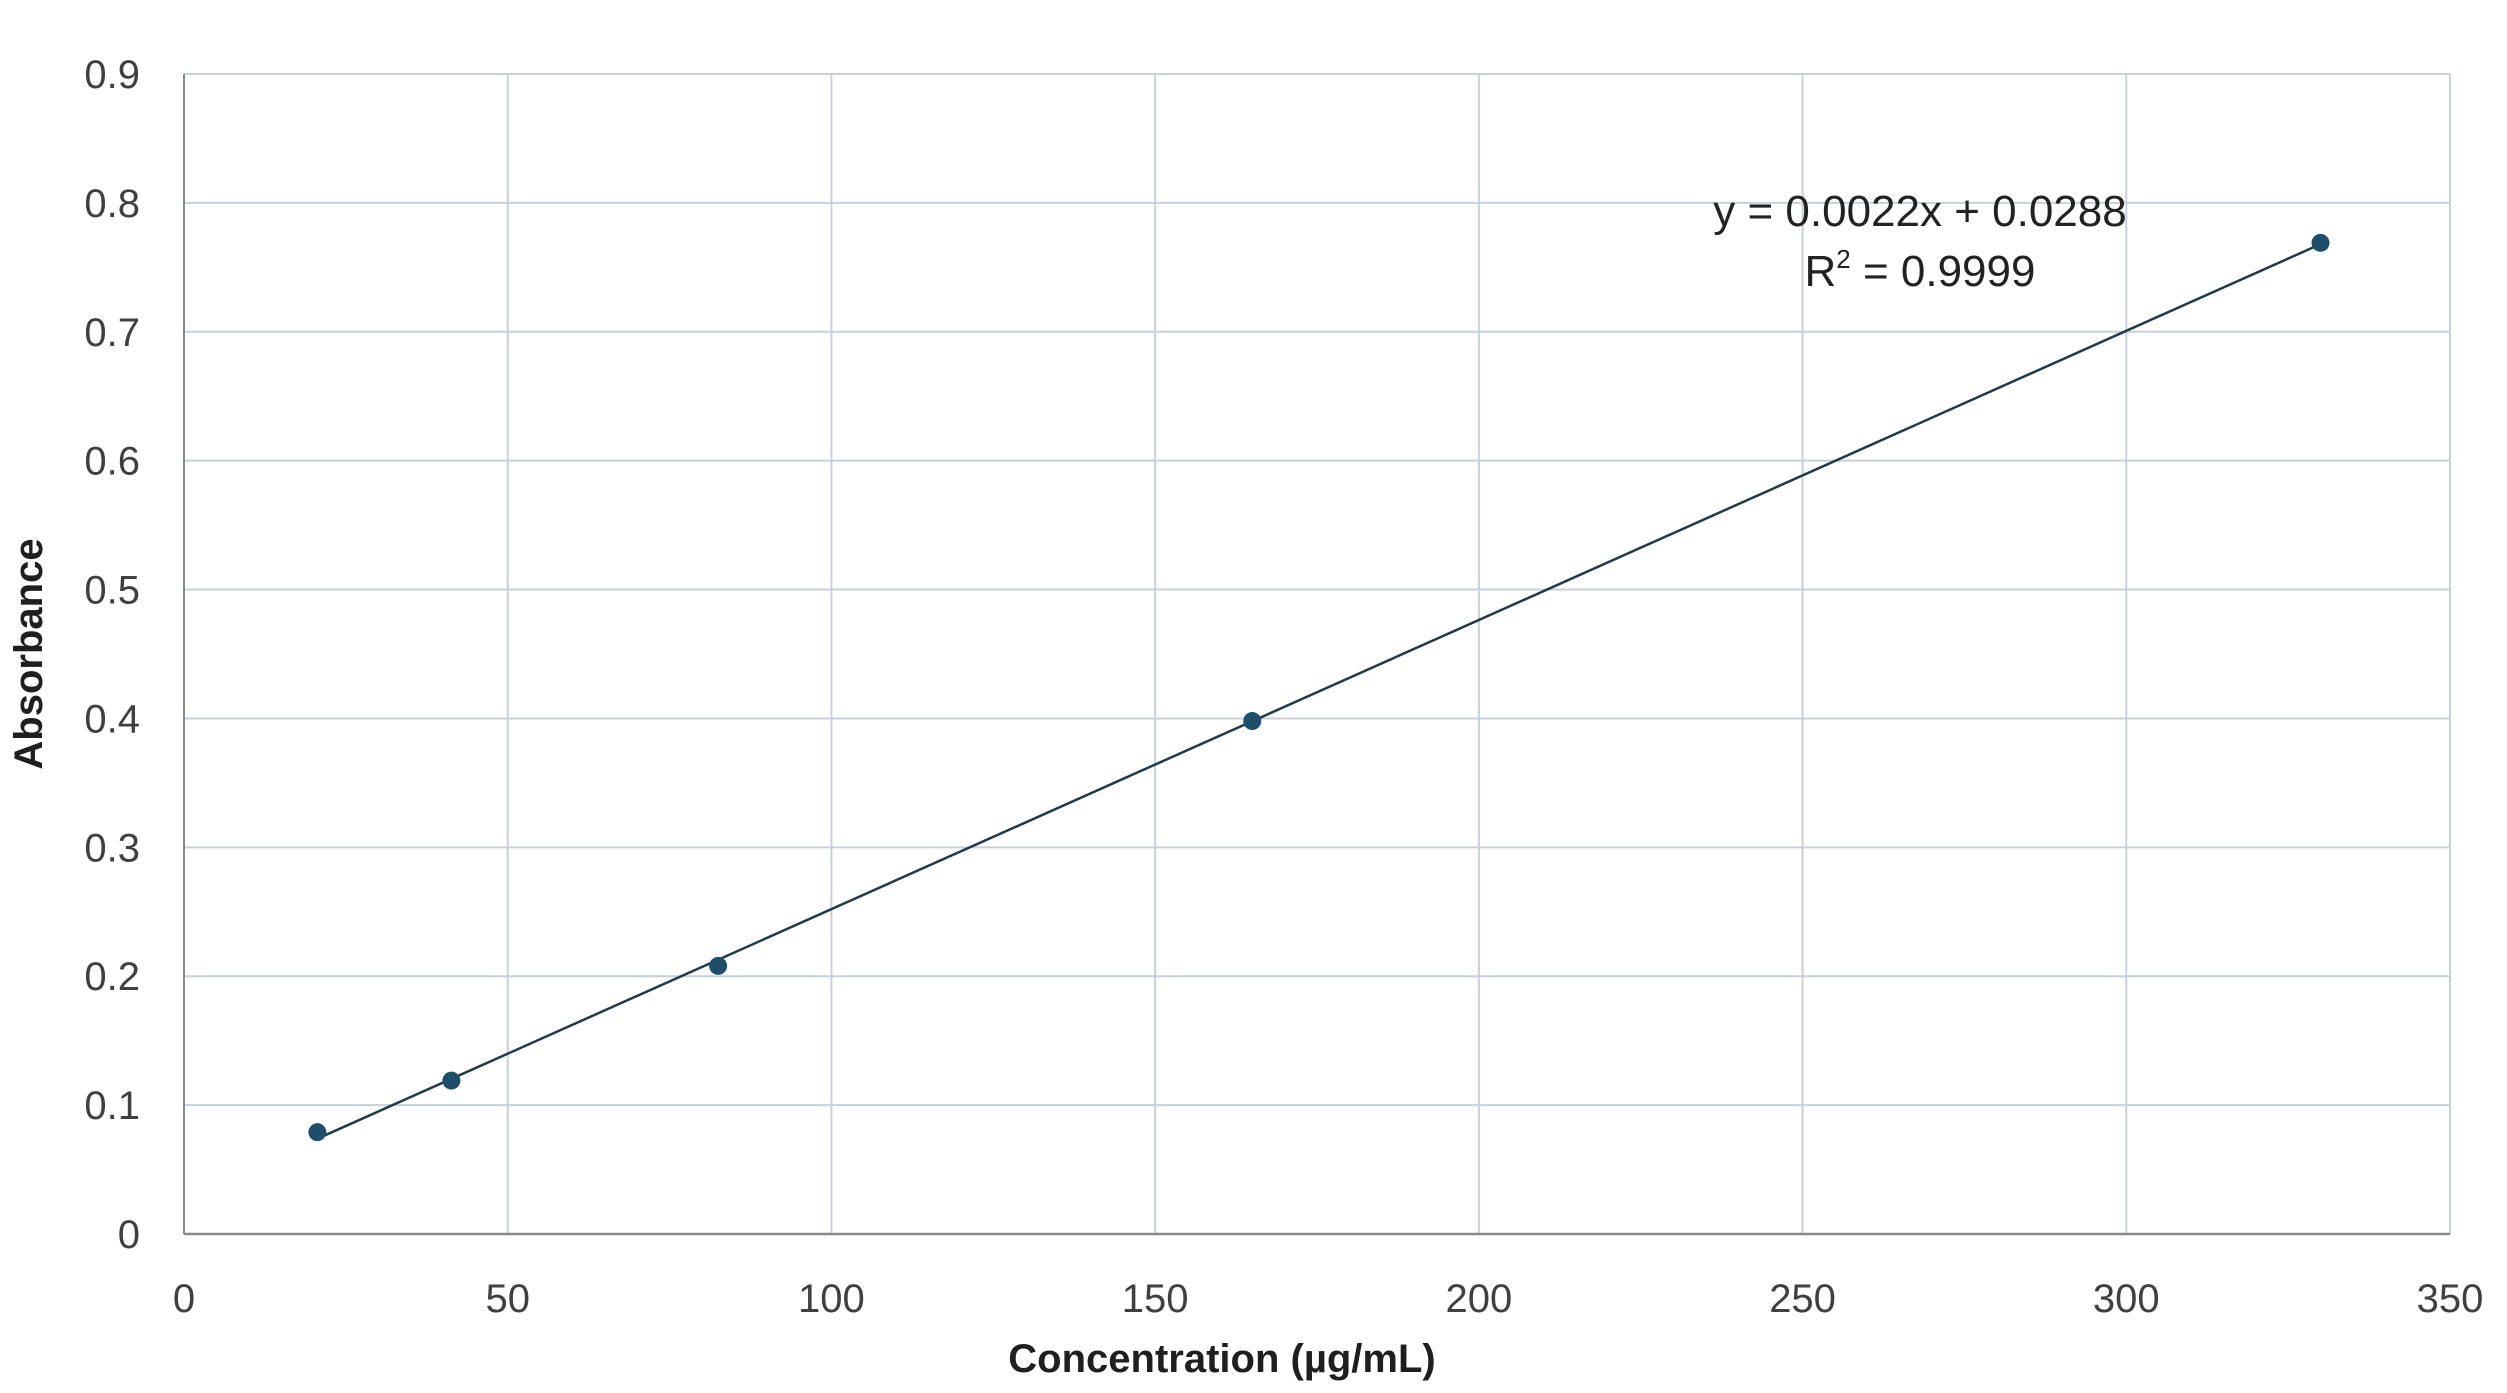  I want to click on y-tick-label: 0.3, so click(112, 848).